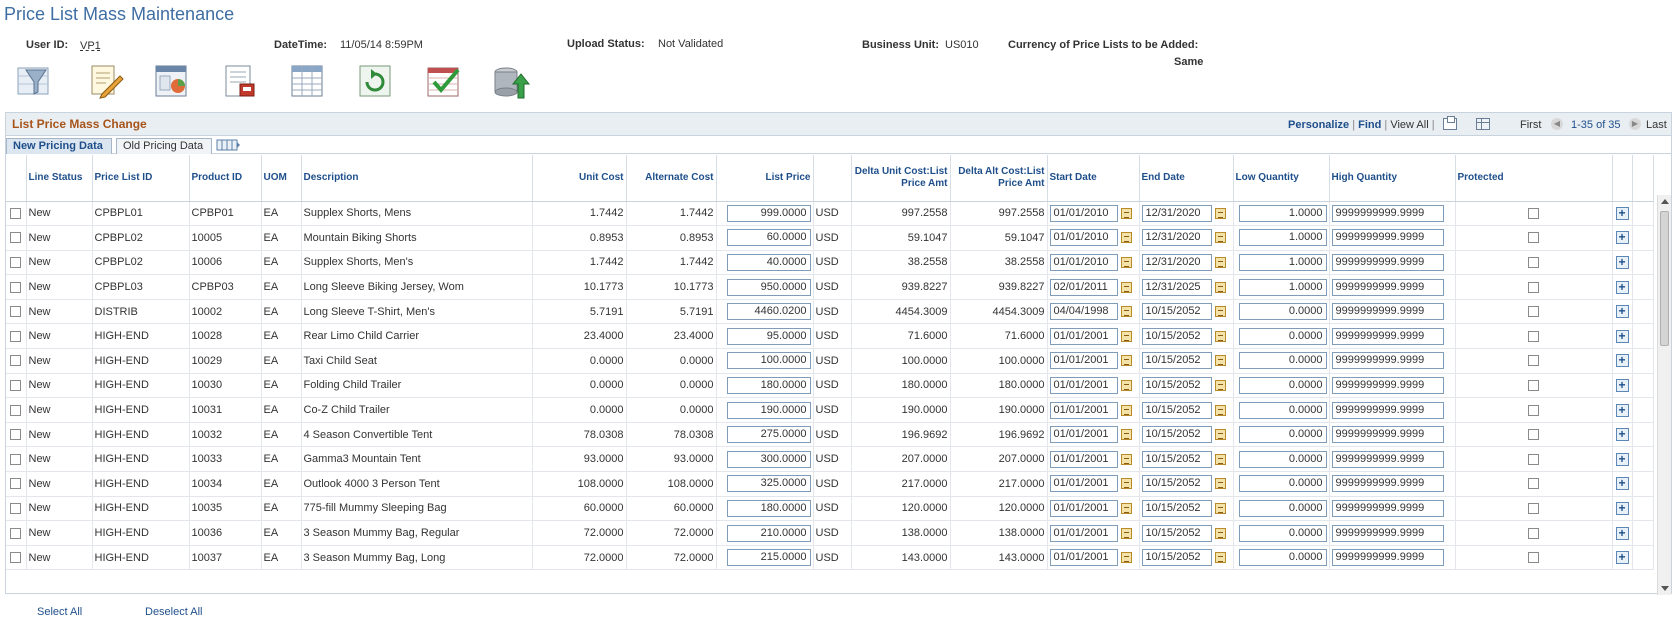 This screenshot has height=623, width=1677. What do you see at coordinates (768, 213) in the screenshot?
I see `list-price-input: 999.0000` at bounding box center [768, 213].